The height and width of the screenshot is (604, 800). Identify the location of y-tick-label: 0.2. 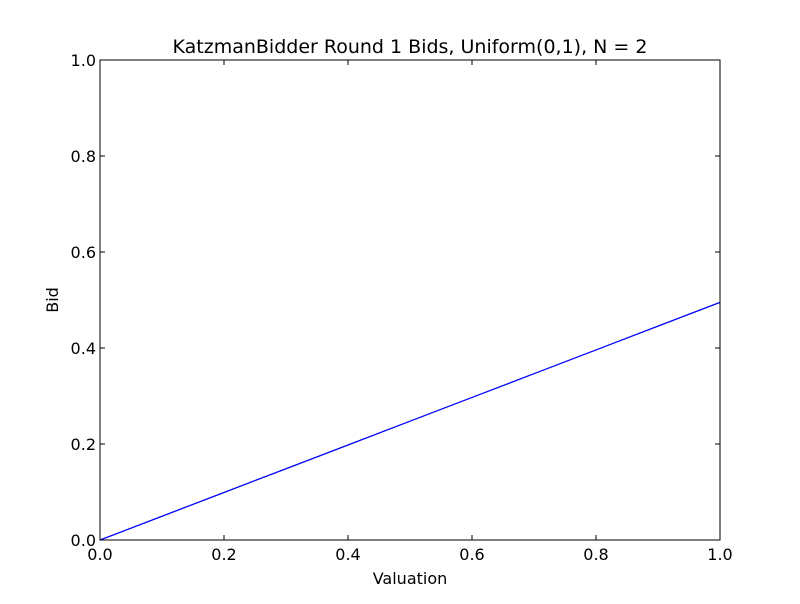
(83, 444).